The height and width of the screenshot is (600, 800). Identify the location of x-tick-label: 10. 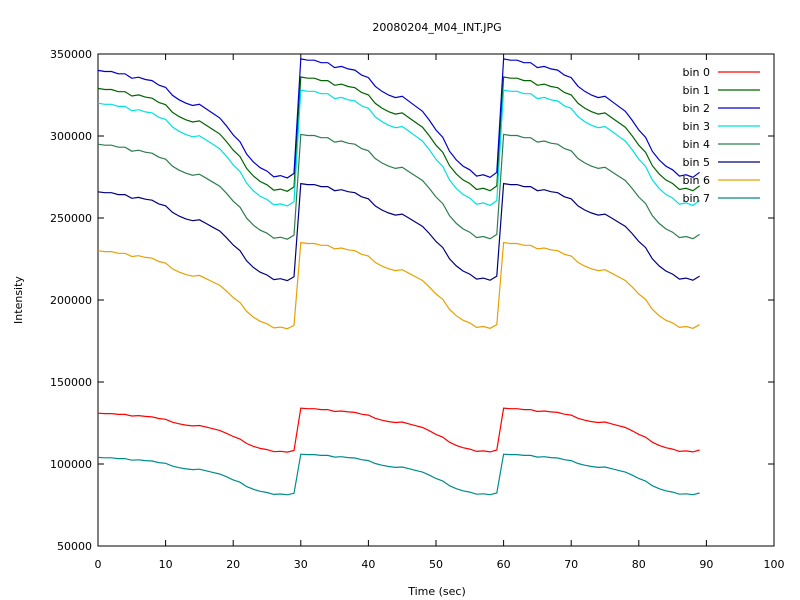
(166, 564).